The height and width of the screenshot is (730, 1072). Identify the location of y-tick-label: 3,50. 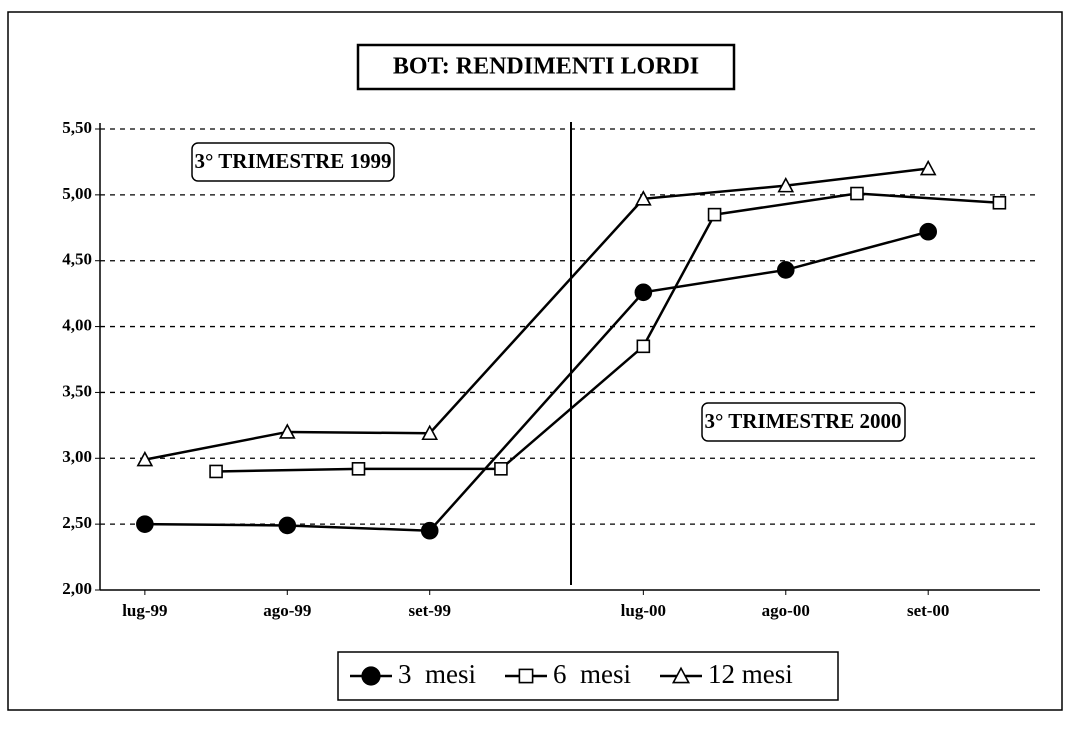
(77, 390).